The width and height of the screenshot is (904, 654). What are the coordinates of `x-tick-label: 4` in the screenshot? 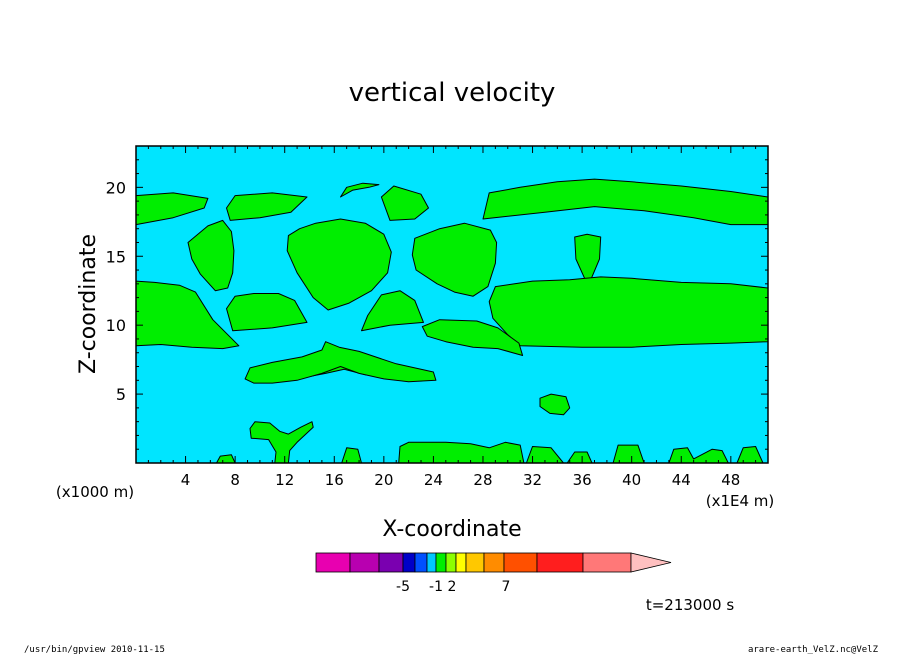 It's located at (186, 480).